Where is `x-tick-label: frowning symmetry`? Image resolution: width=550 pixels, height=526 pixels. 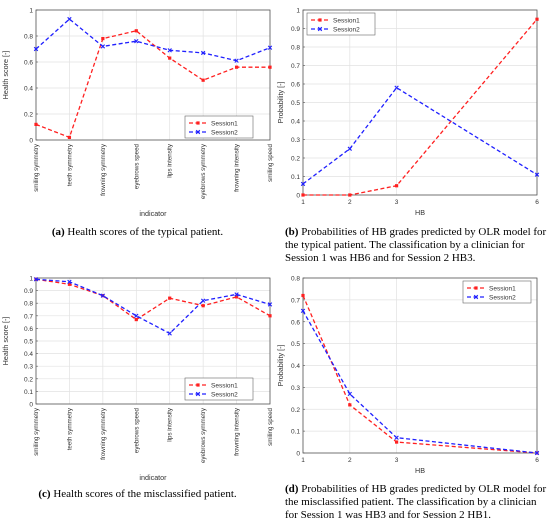 x-tick-label: frowning symmetry is located at coordinates (103, 433).